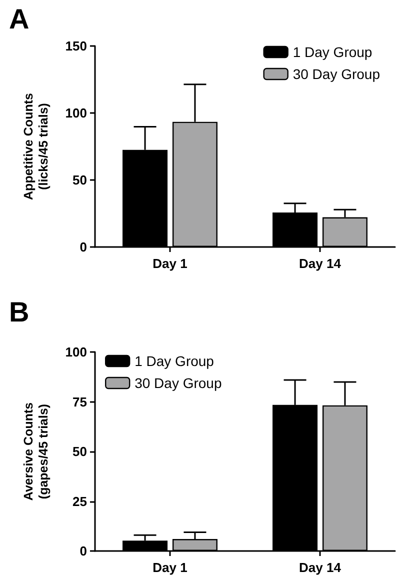 This screenshot has height=586, width=403. Describe the element at coordinates (19, 312) in the screenshot. I see `chart-title: B` at that location.